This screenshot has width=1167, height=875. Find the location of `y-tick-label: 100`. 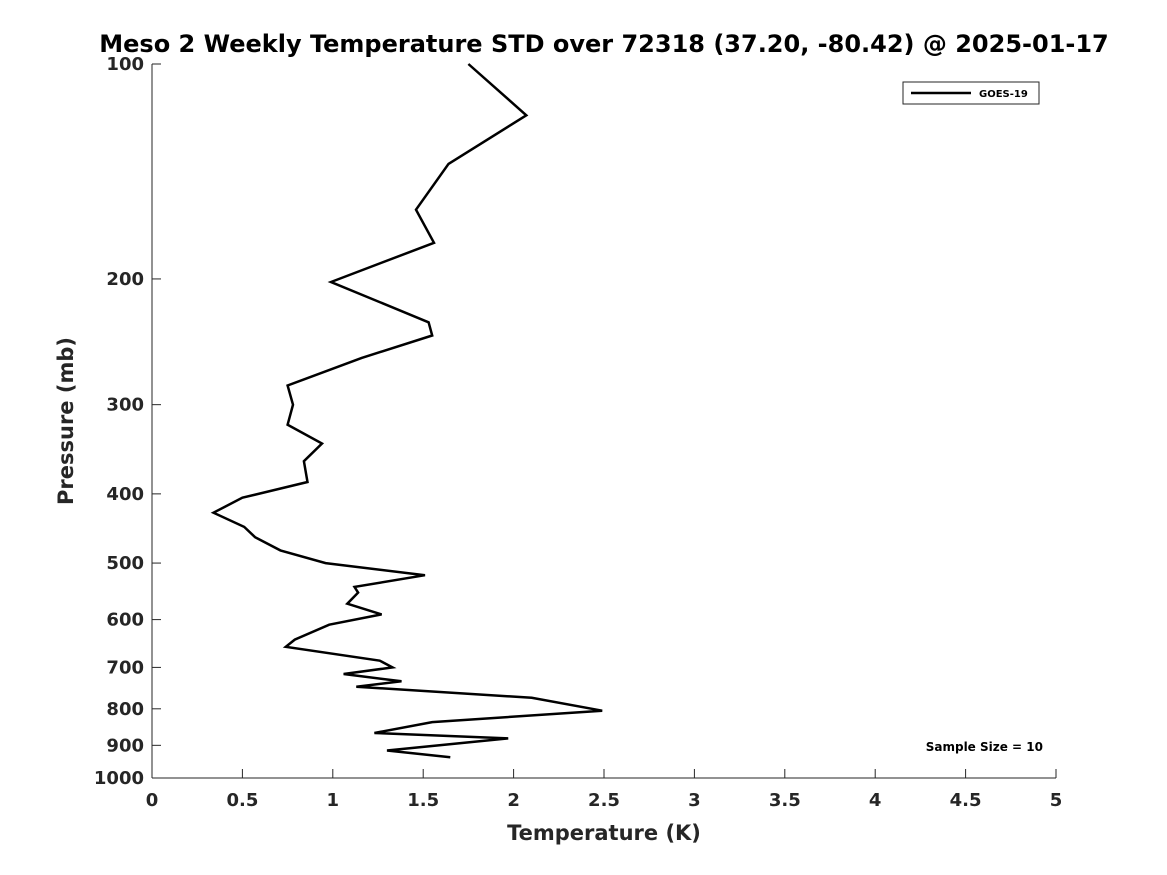

y-tick-label: 100 is located at coordinates (125, 64).